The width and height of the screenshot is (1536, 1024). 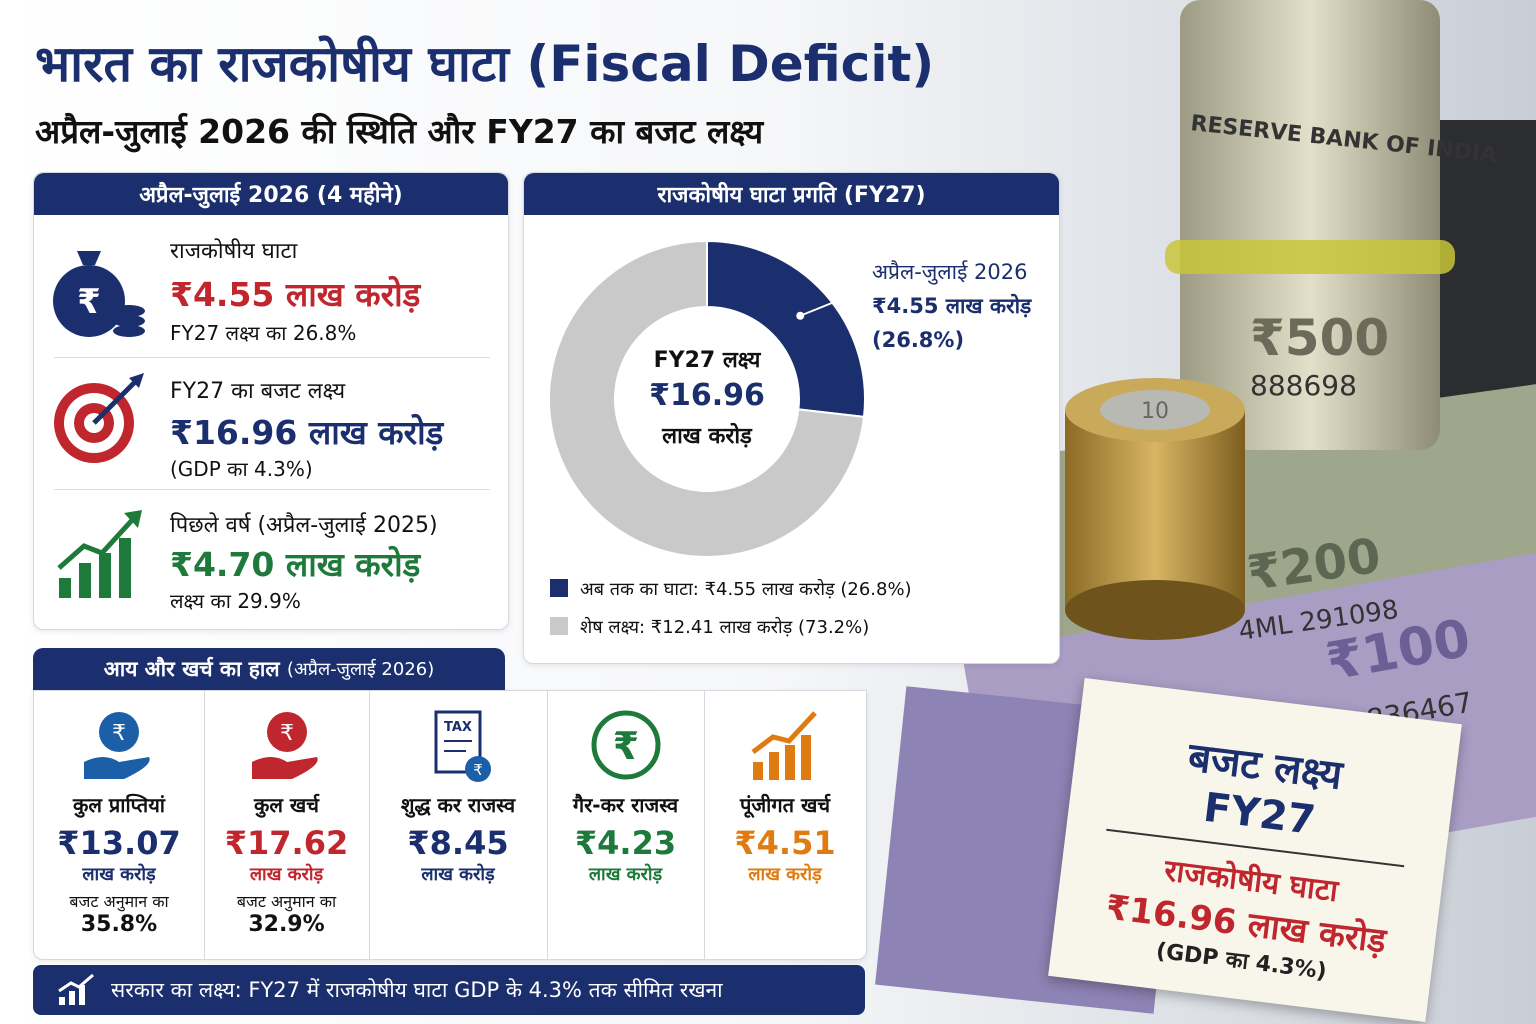 I want to click on flow-value: ₹8.45, so click(x=458, y=843).